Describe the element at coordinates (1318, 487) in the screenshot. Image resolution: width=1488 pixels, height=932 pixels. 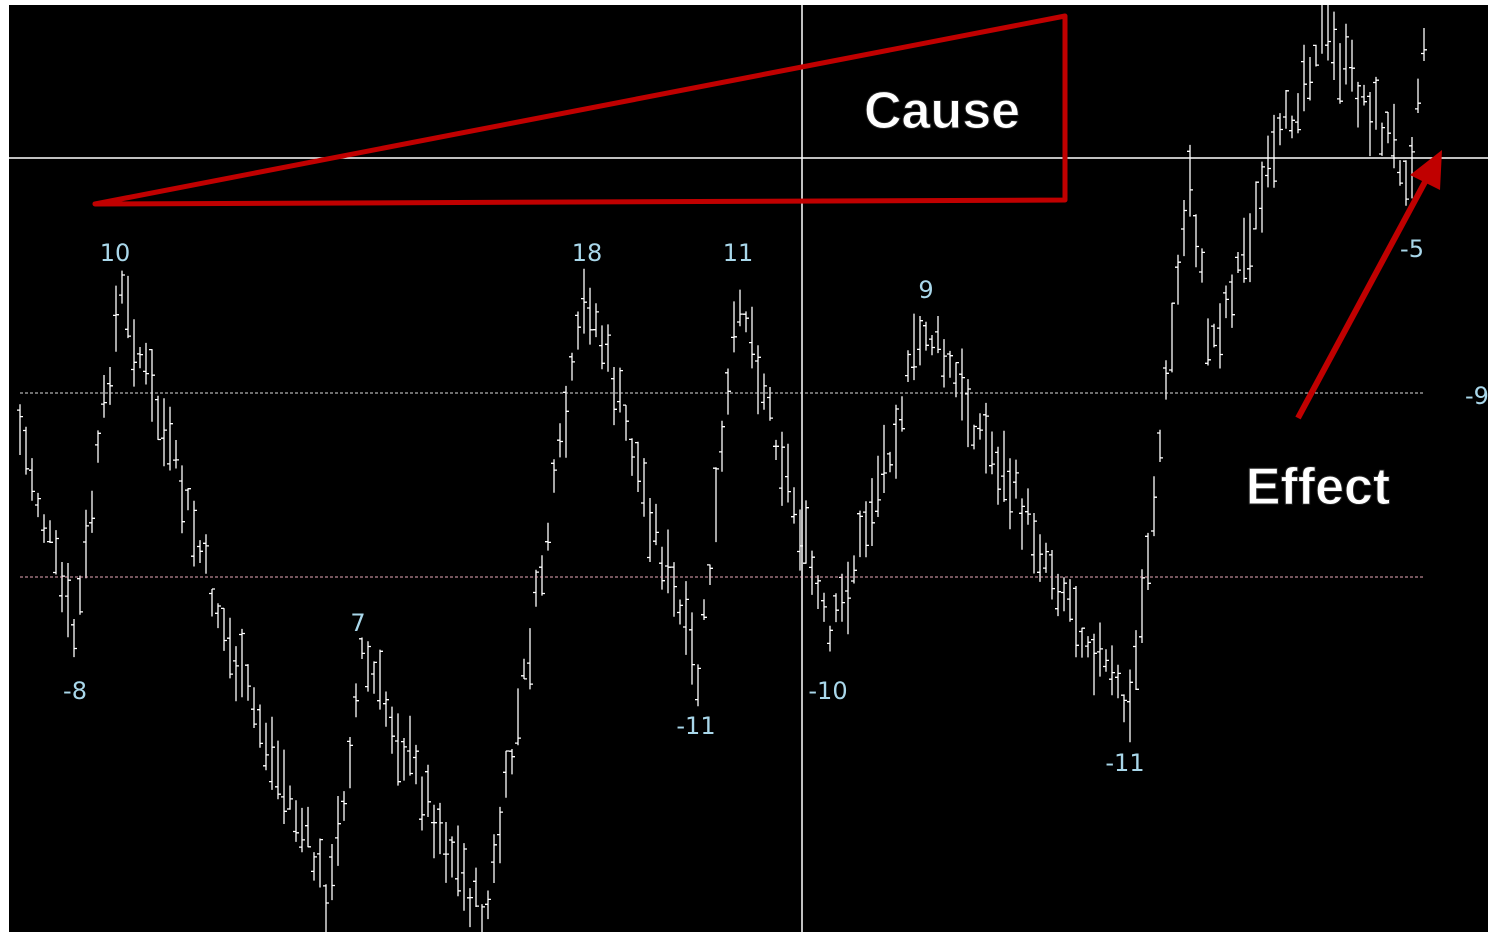
I see `effect-label: Effect` at that location.